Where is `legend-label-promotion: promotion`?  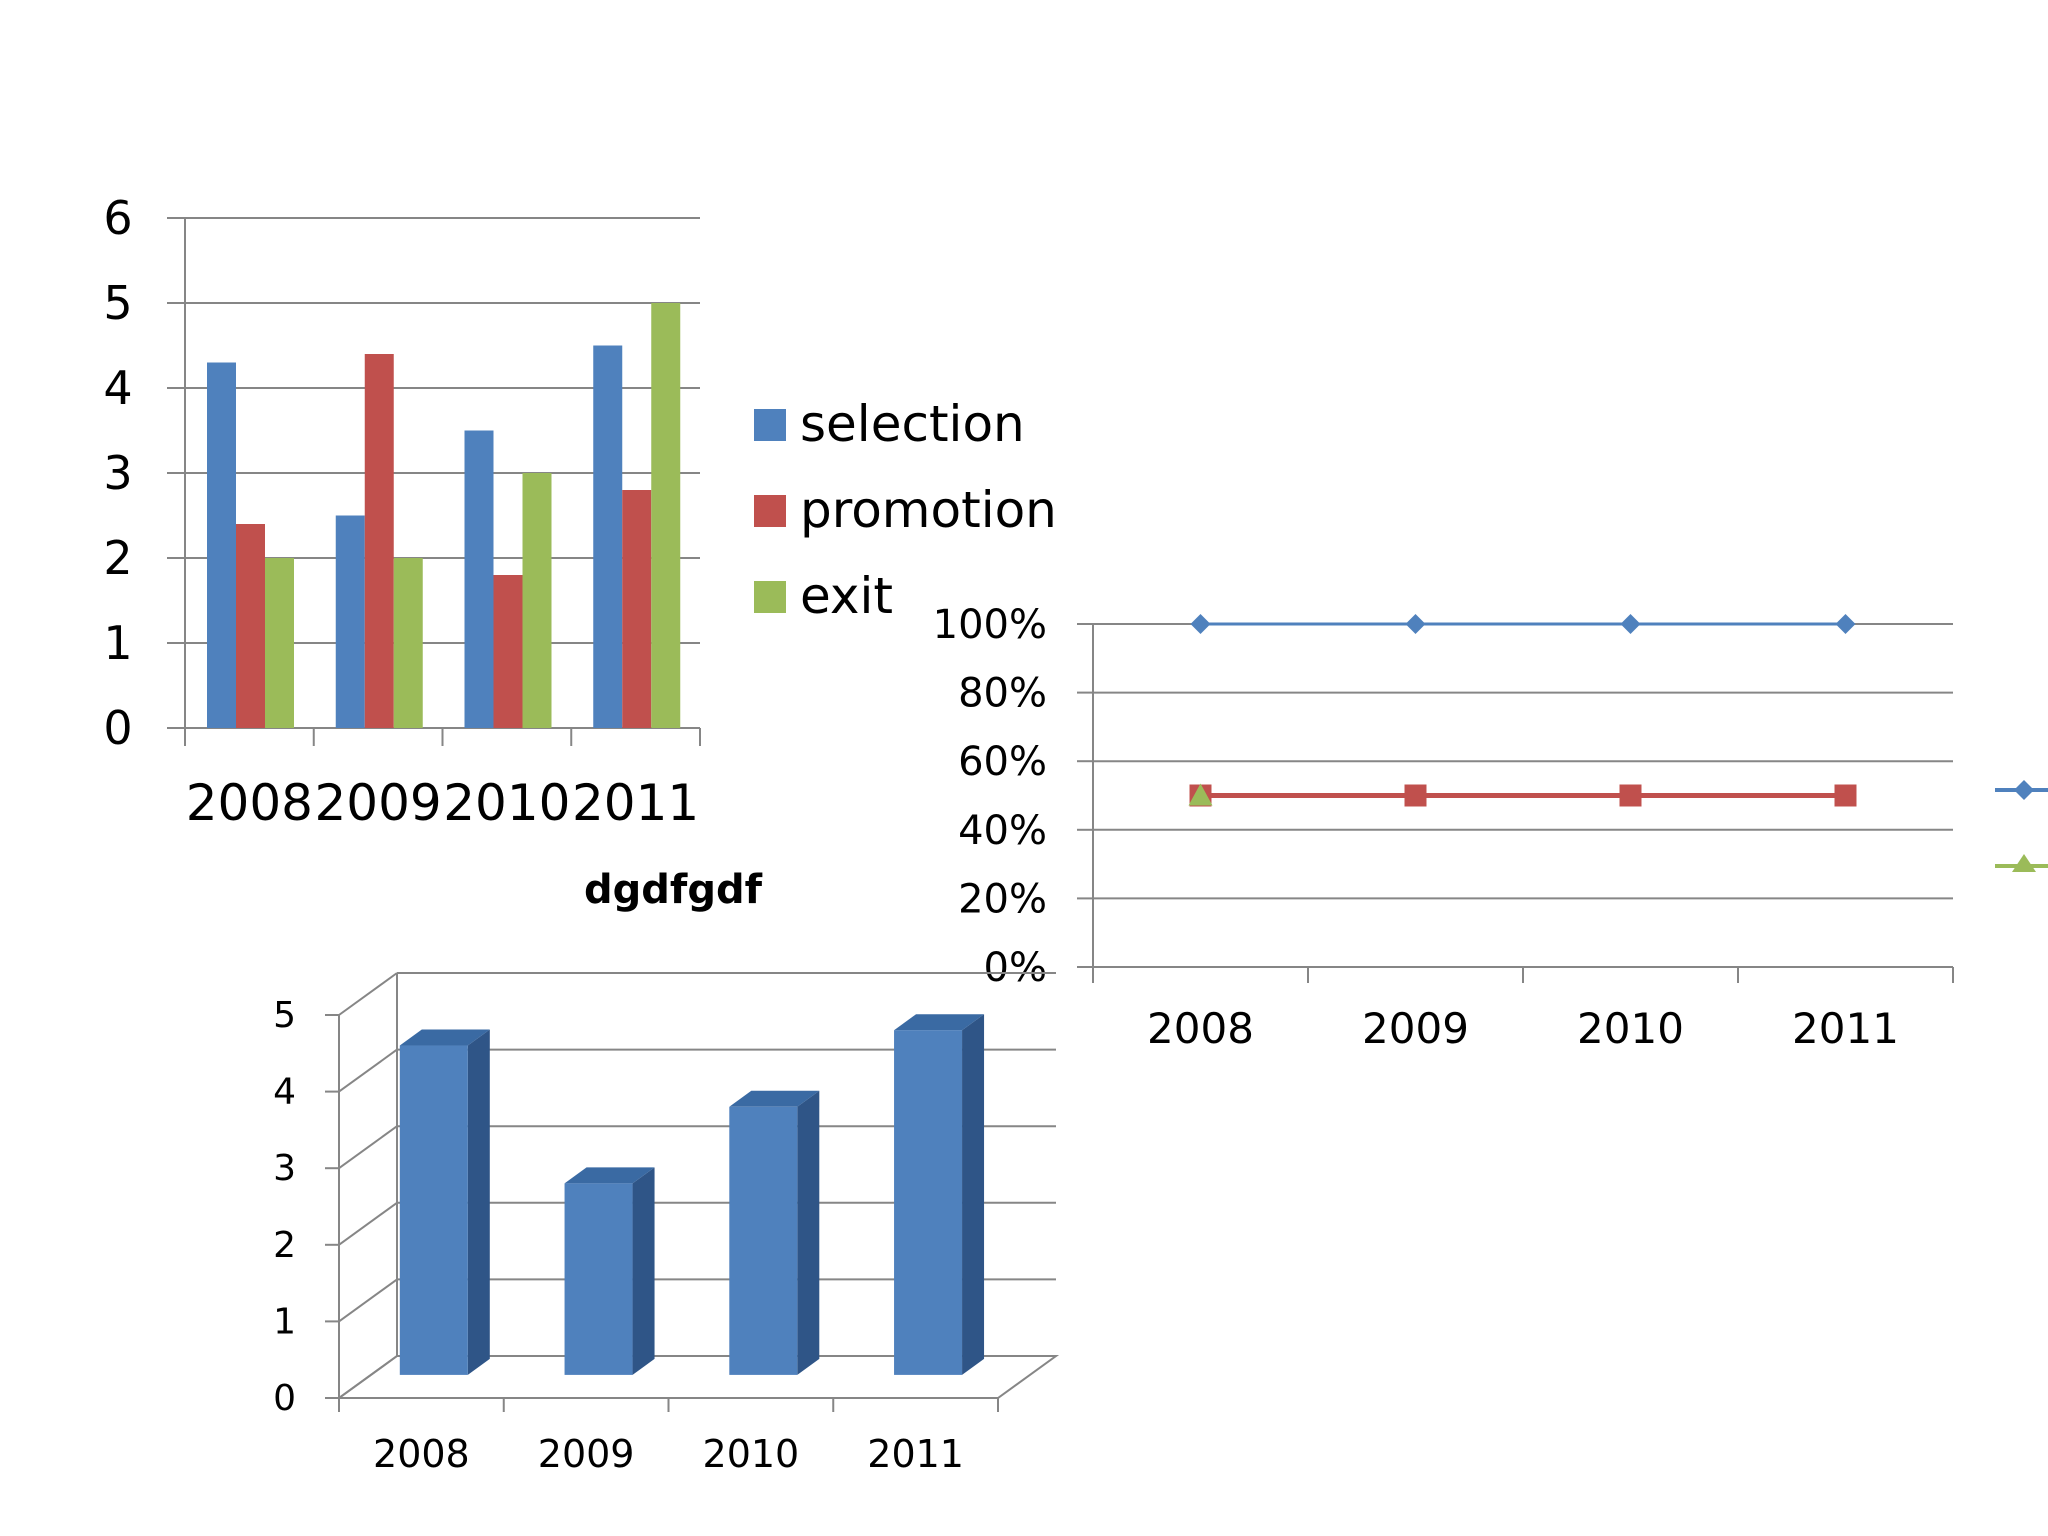
legend-label-promotion: promotion is located at coordinates (928, 510).